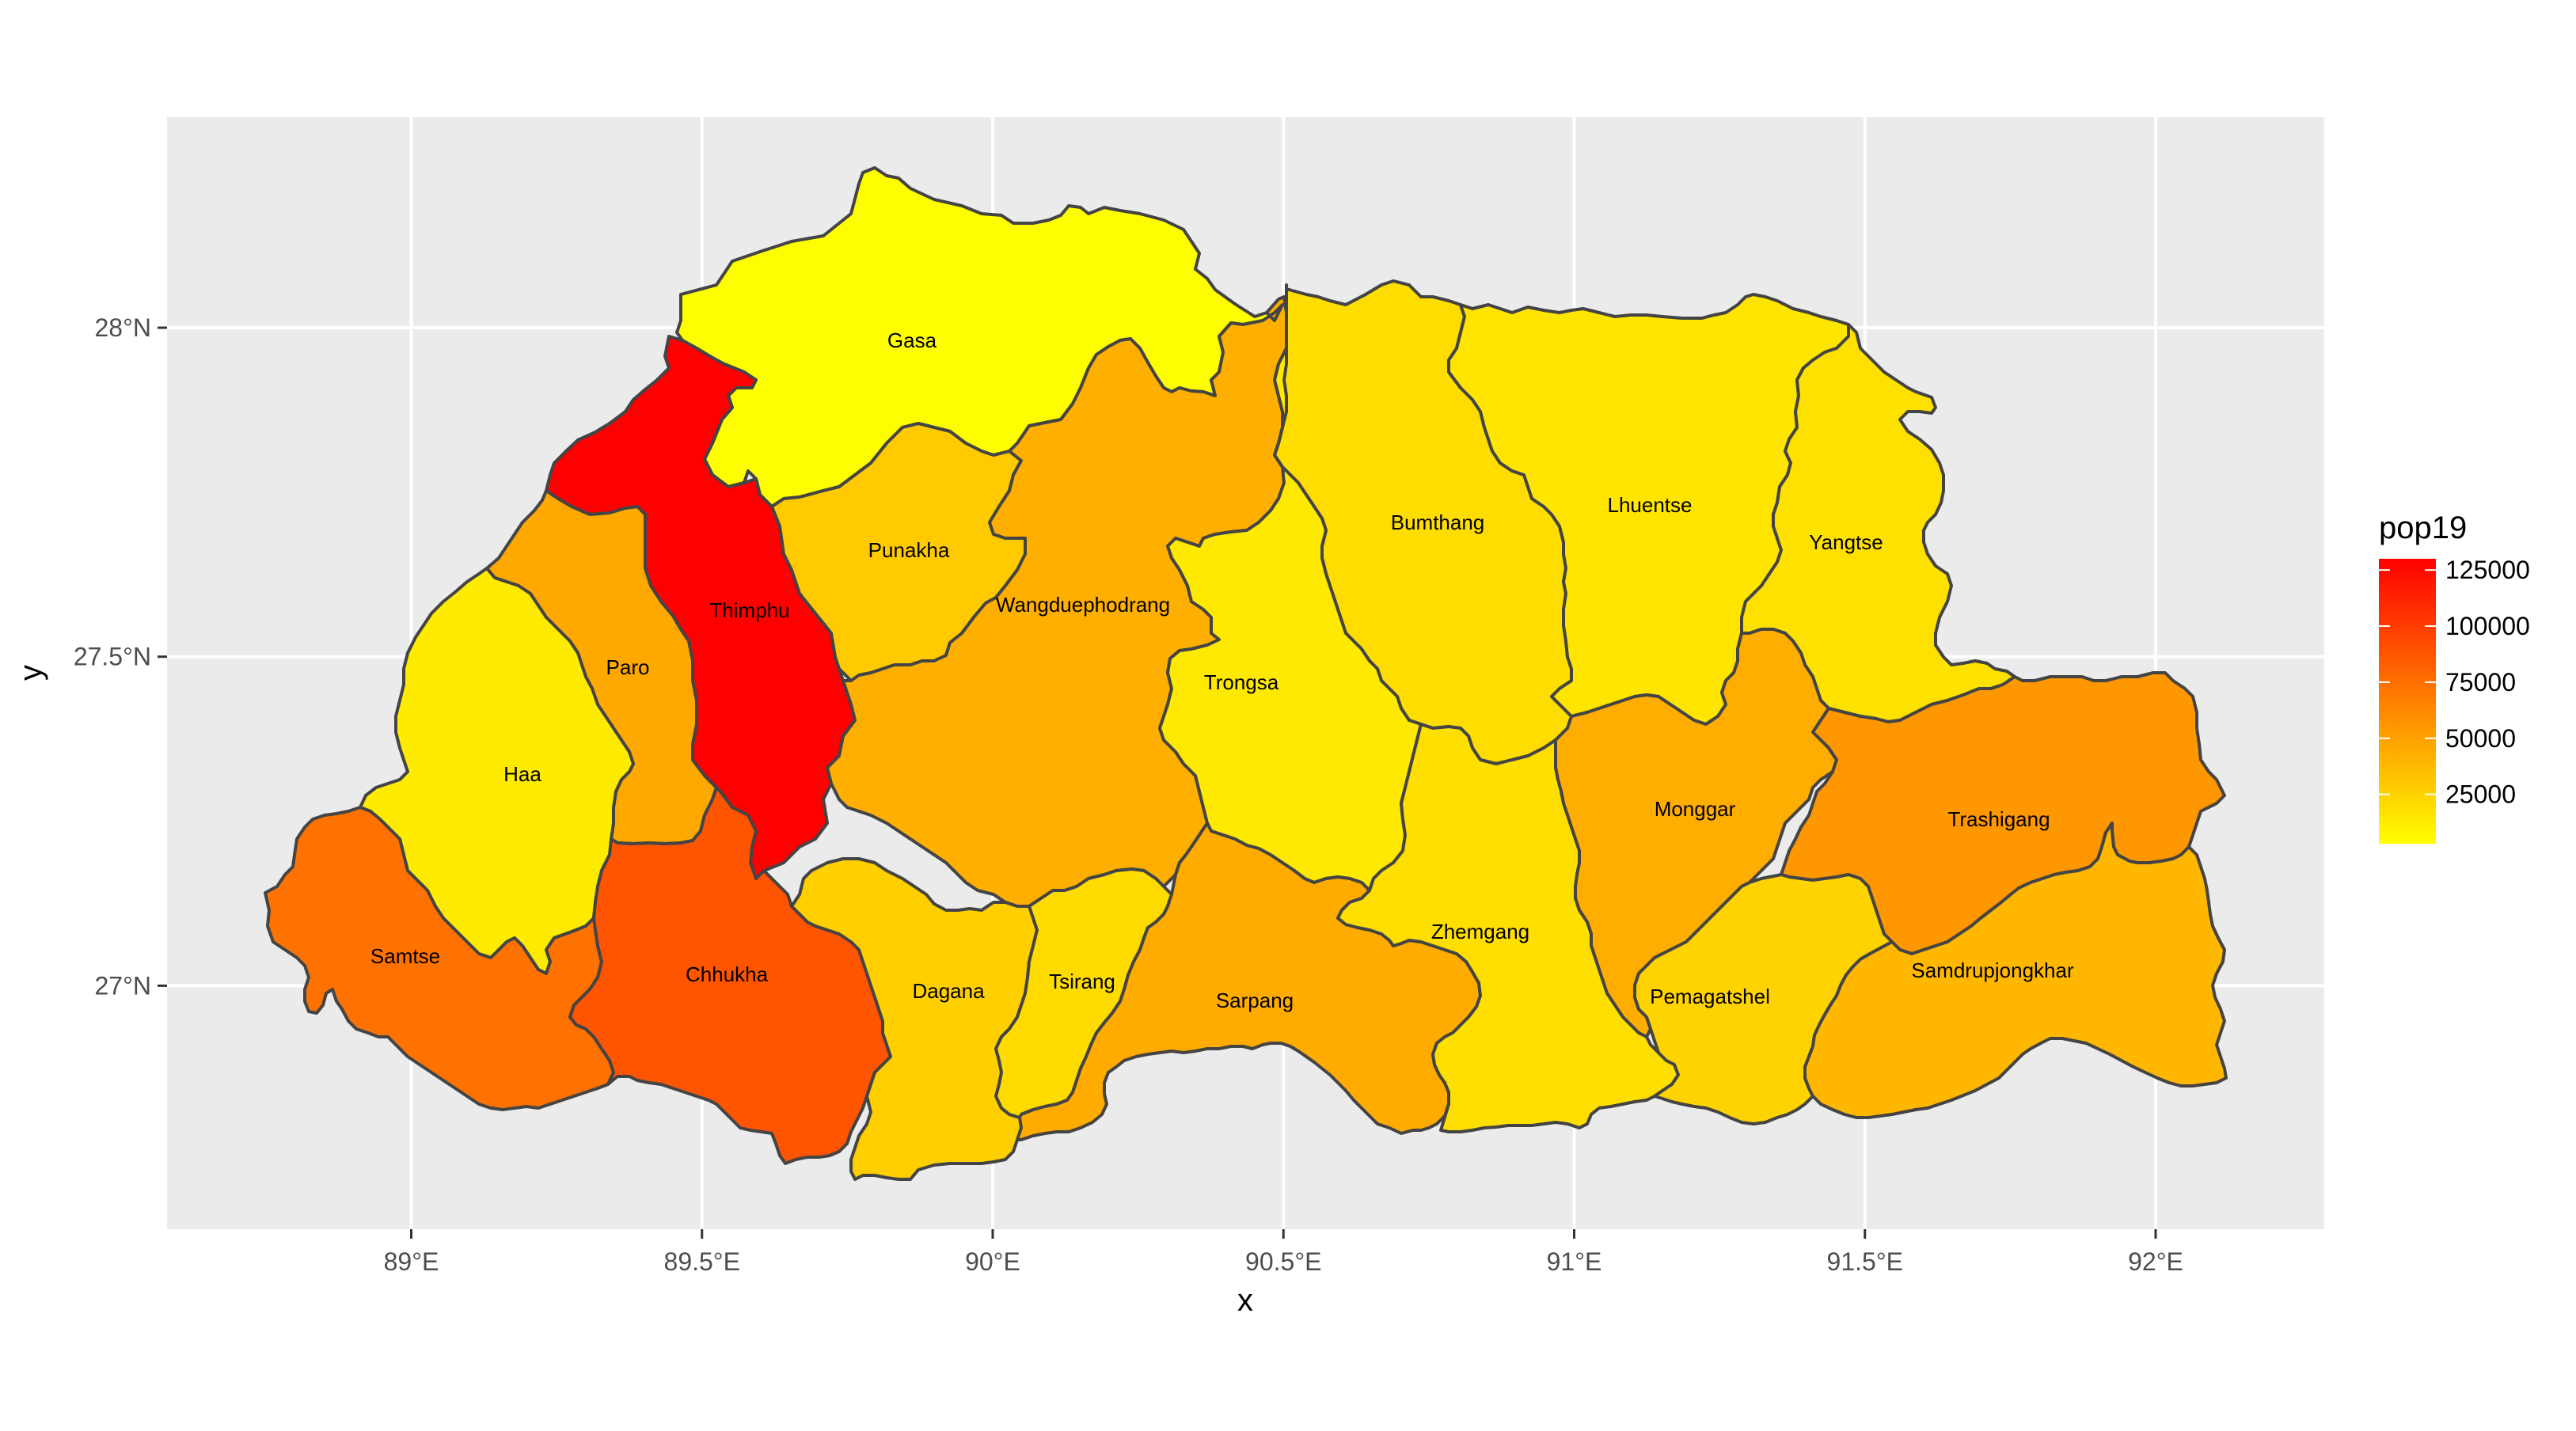 The image size is (2576, 1431). Describe the element at coordinates (1696, 809) in the screenshot. I see `label-monggar: Monggar` at that location.